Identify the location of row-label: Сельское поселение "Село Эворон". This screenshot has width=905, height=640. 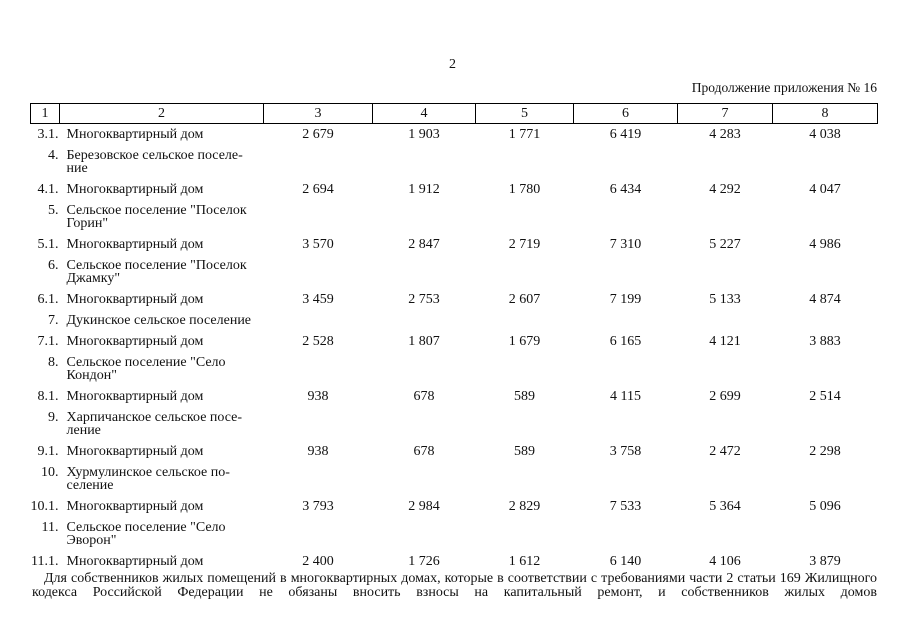
(146, 534).